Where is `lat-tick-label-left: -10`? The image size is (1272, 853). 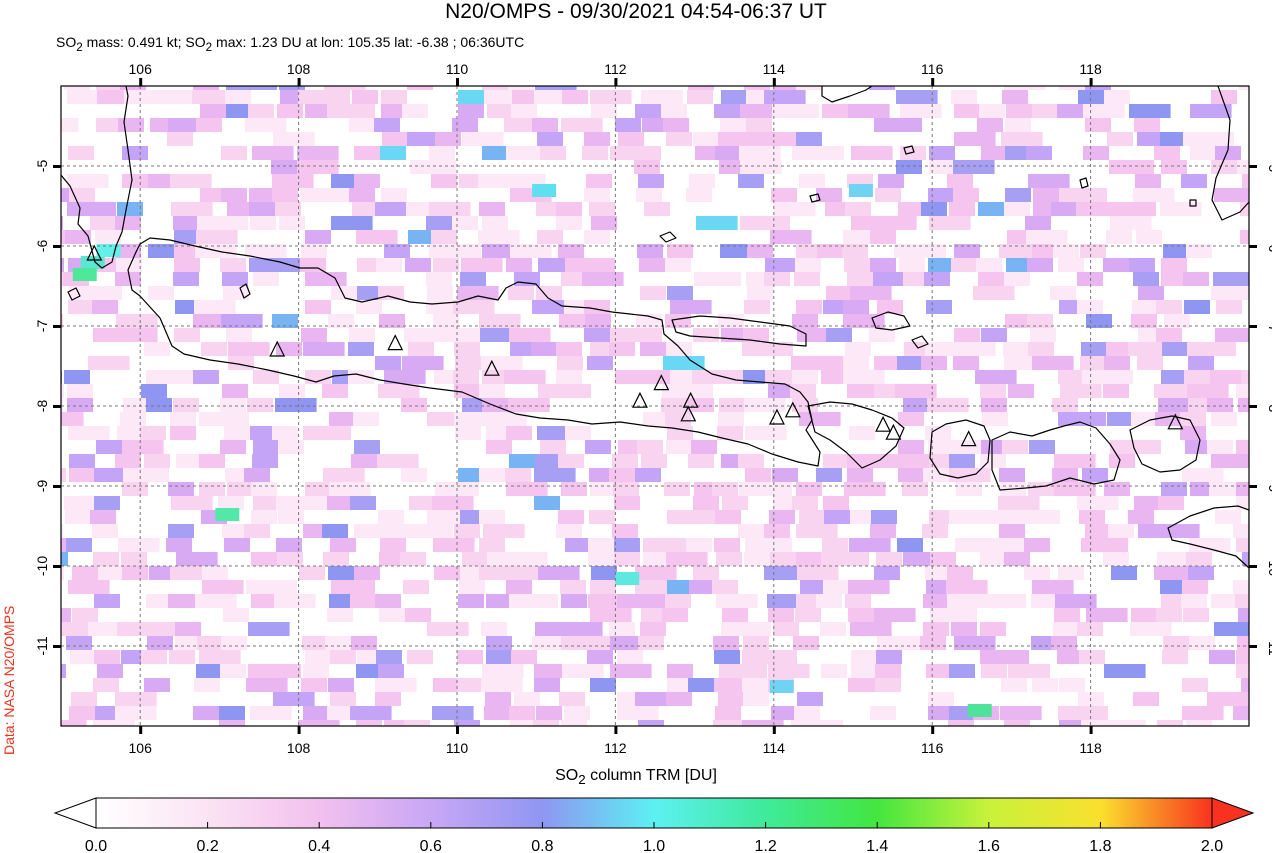 lat-tick-label-left: -10 is located at coordinates (42, 566).